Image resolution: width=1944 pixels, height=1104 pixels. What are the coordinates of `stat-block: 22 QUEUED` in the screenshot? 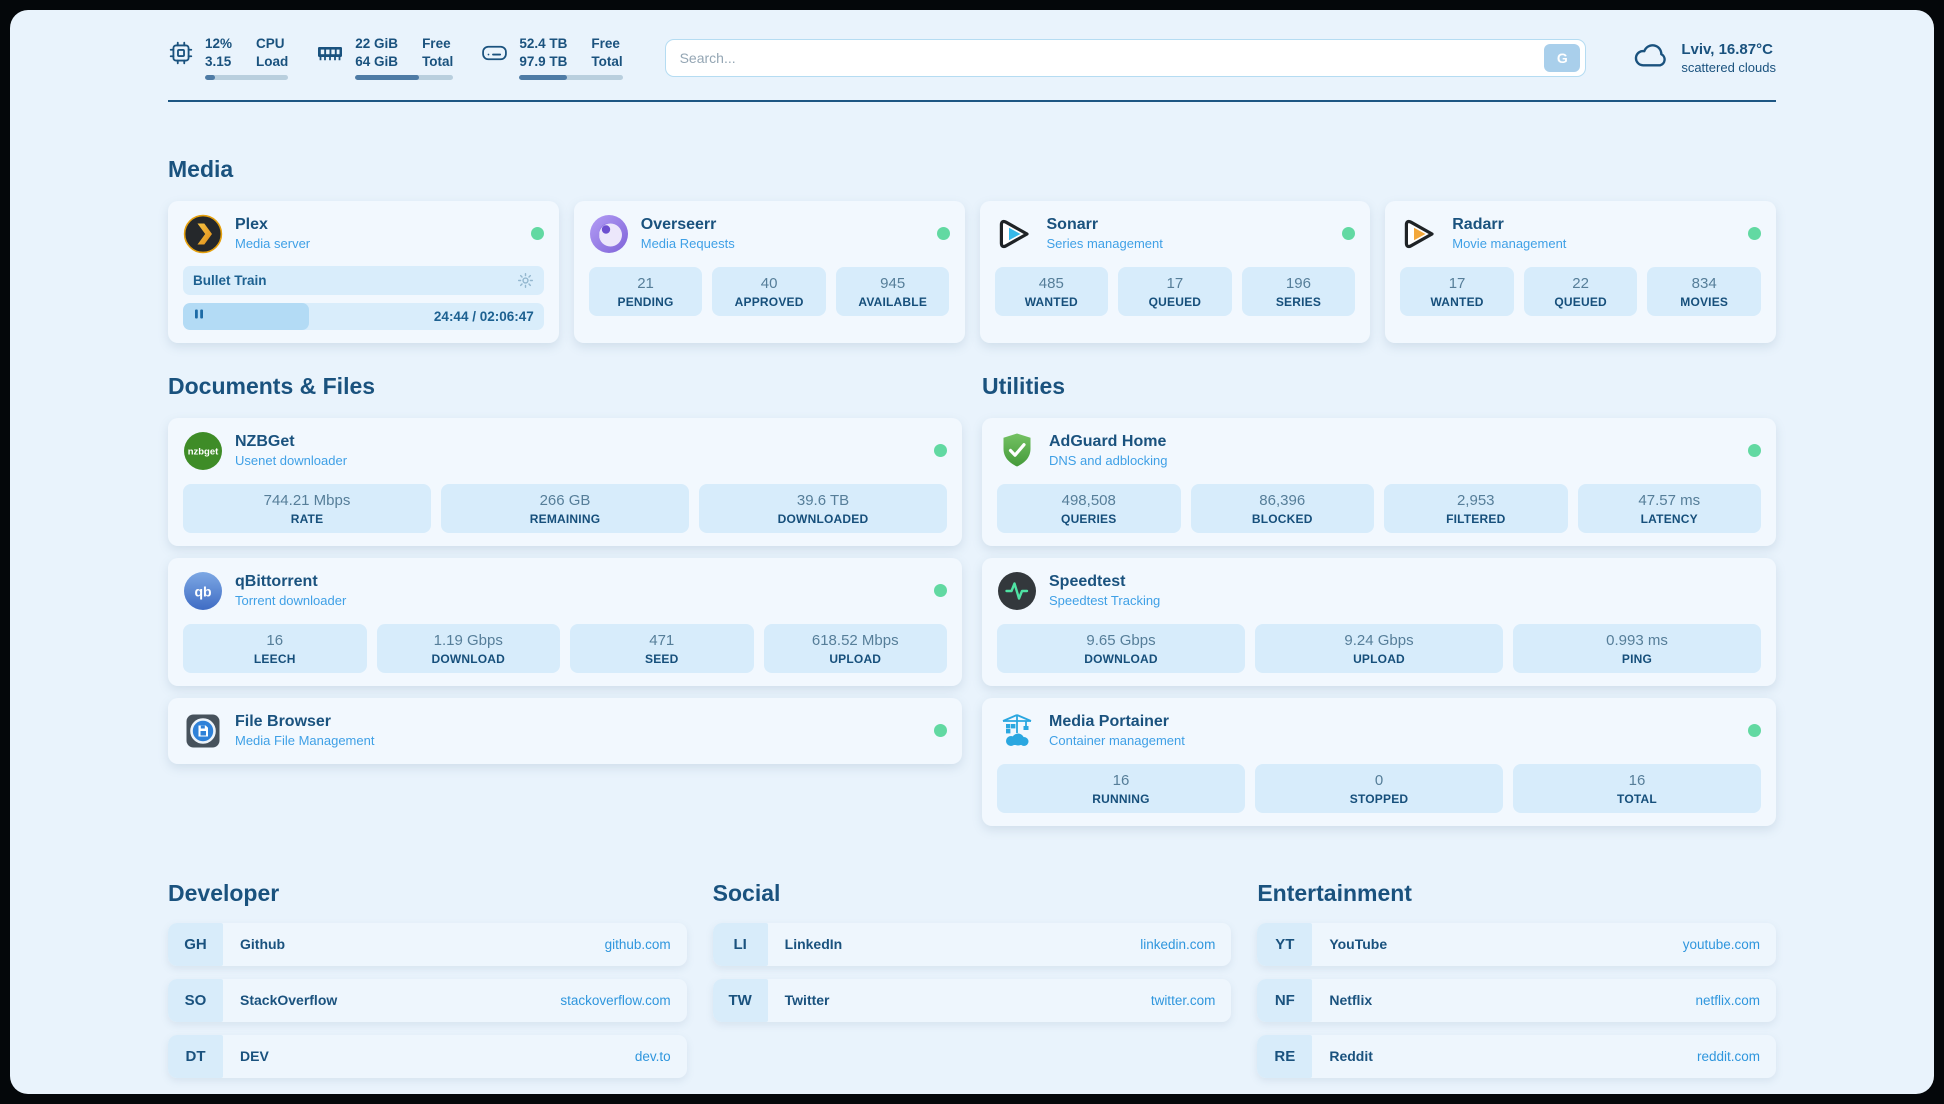 It's located at (1580, 291).